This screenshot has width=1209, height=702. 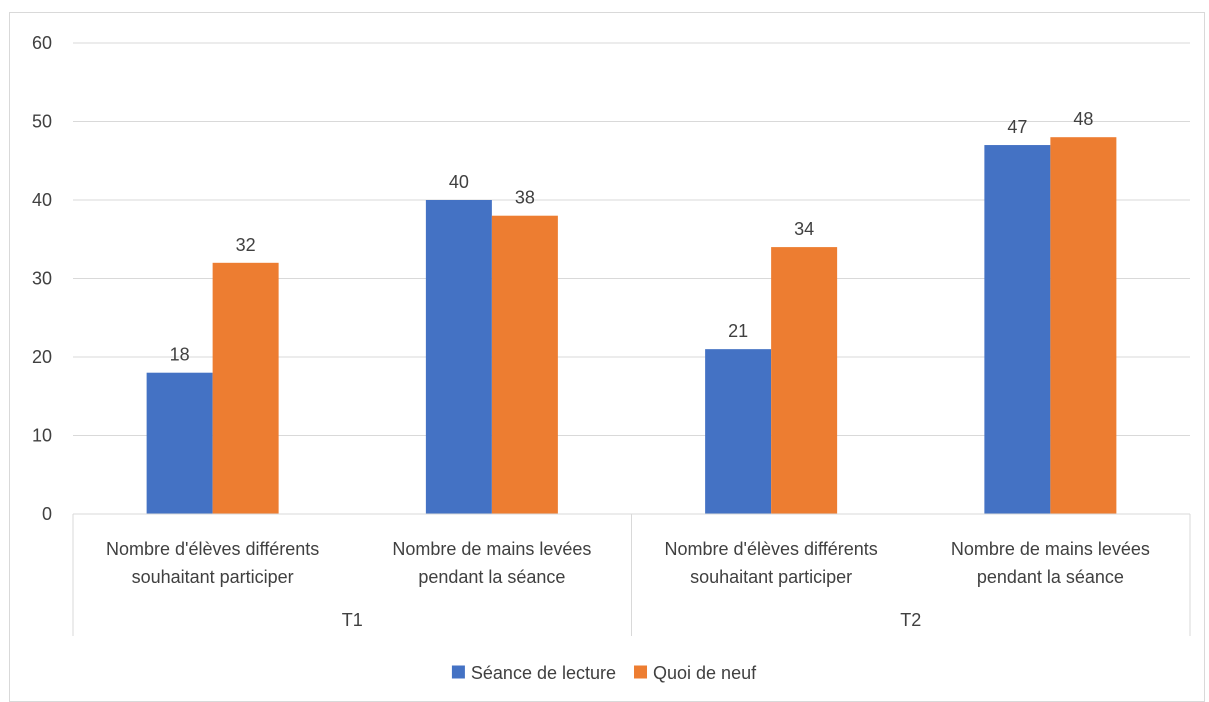 I want to click on y-axis-tick-labels: 0 10 20 30 40 50 60, so click(x=42, y=278).